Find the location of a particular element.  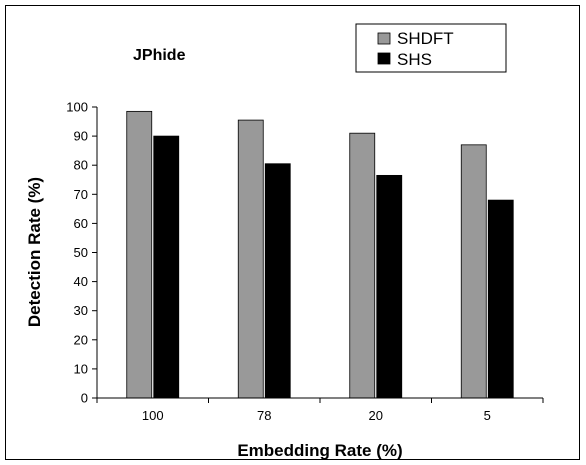

y-tick-label: 80 is located at coordinates (81, 165).